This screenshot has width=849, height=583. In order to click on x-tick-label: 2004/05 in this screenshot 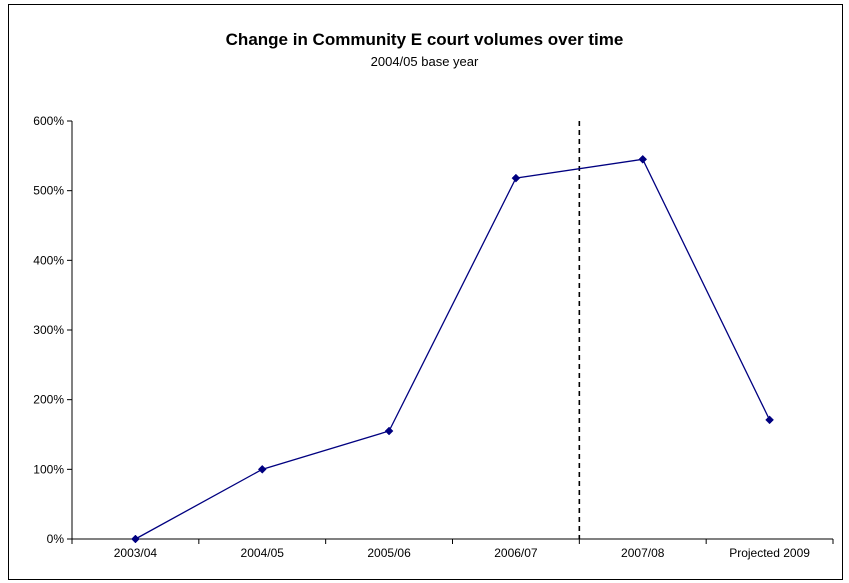, I will do `click(263, 553)`.